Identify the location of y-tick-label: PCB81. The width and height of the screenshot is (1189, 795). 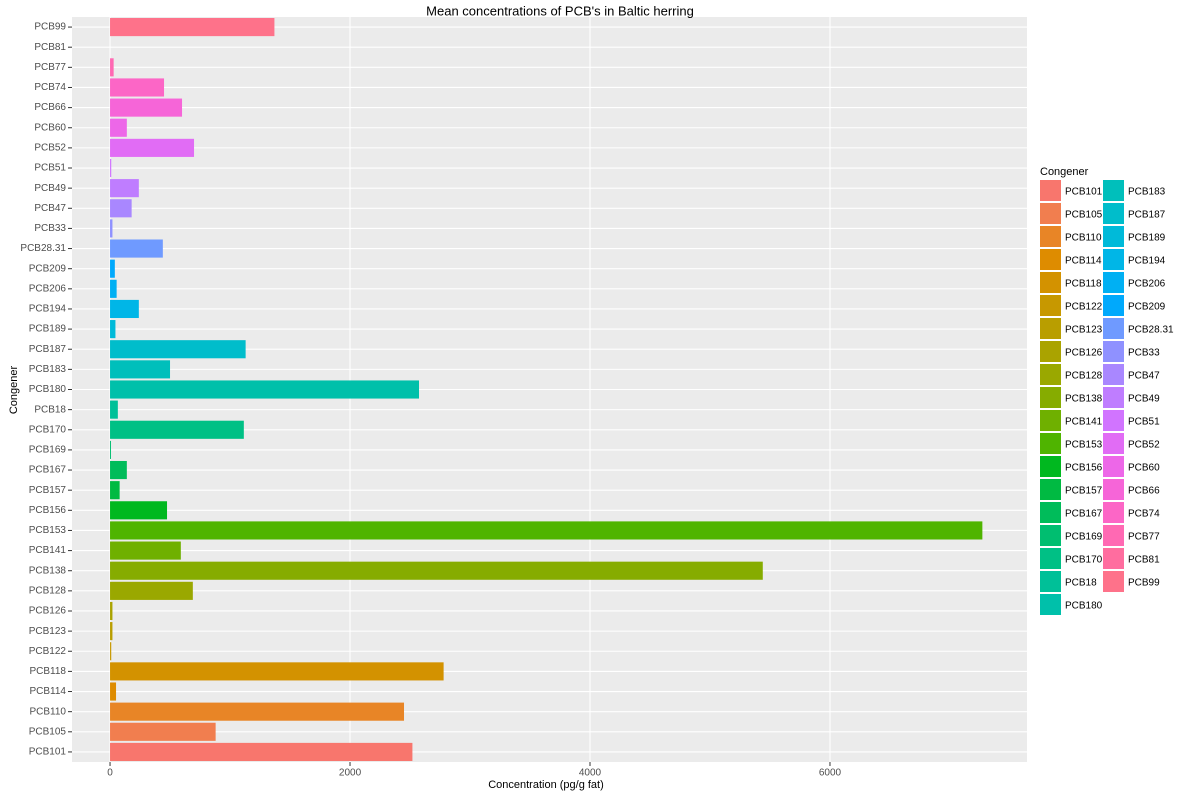
(50, 47).